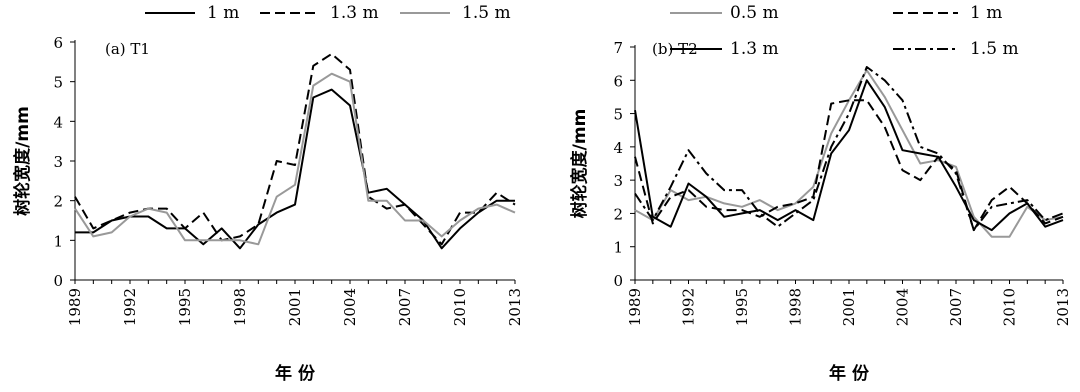 The height and width of the screenshot is (392, 1080). I want to click on y-tick-label: 7, so click(618, 48).